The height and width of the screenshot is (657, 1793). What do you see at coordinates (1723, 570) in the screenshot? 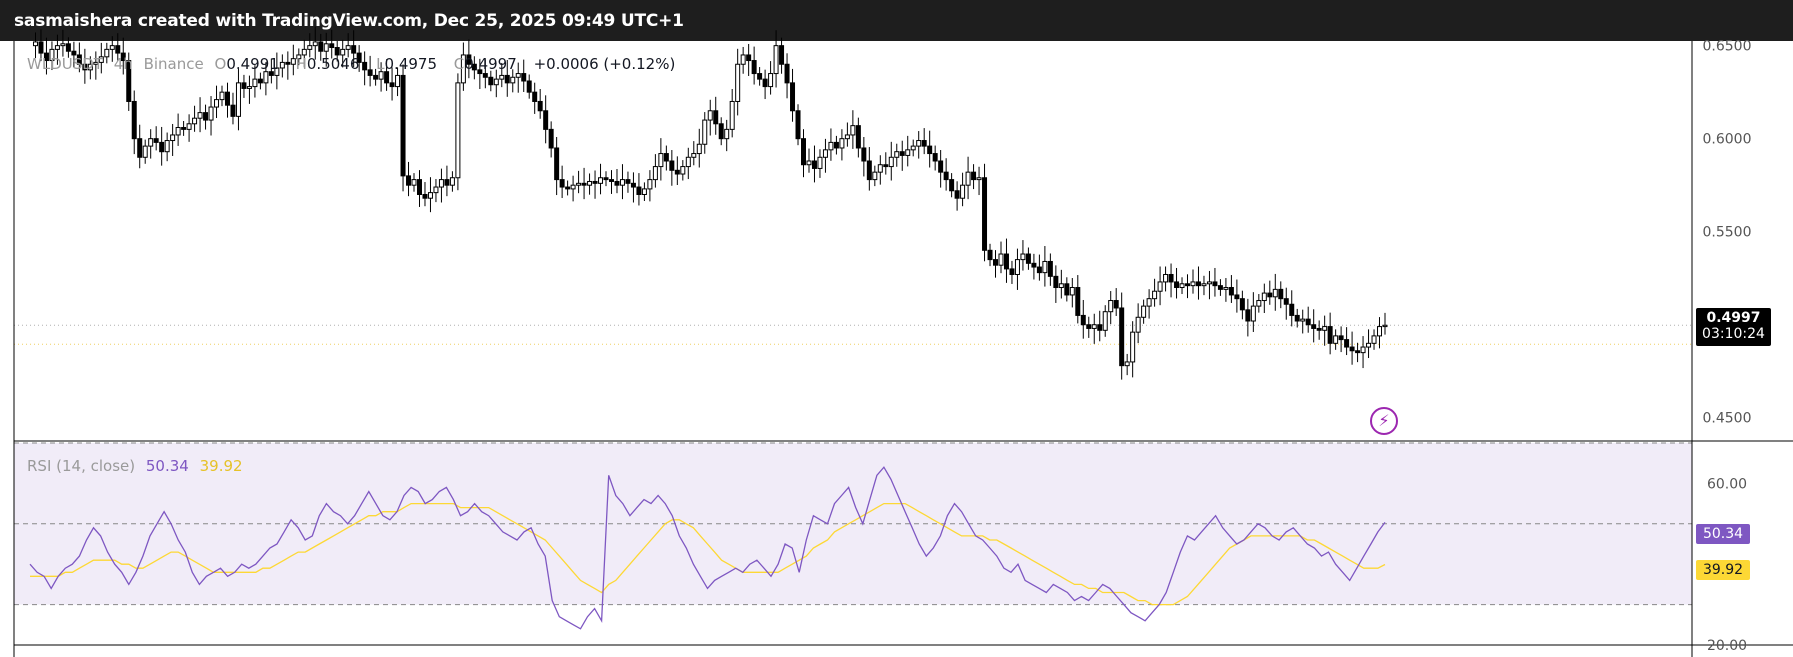
I see `rsi-ma-tag: 39.92` at bounding box center [1723, 570].